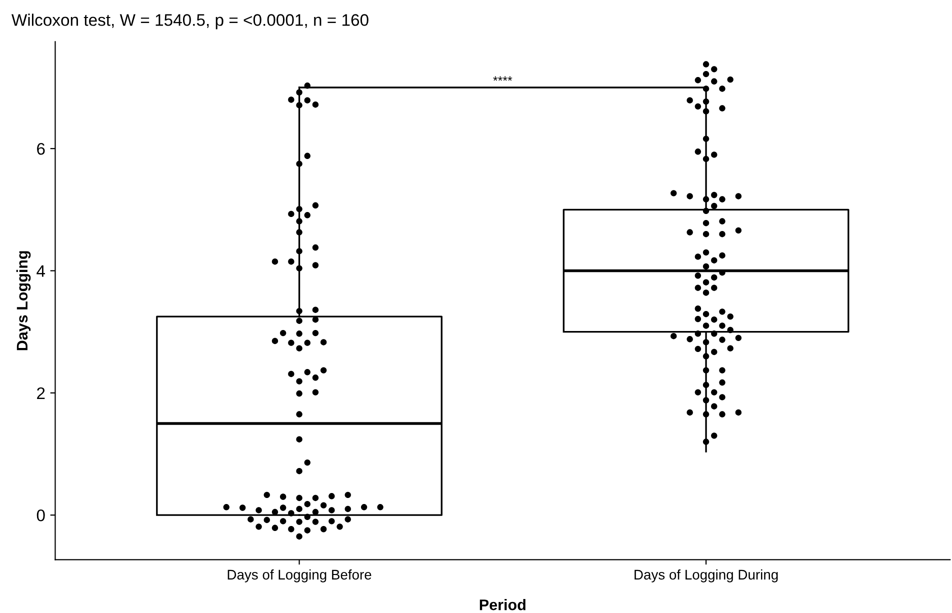  I want to click on y-tick-label: 6, so click(41, 148).